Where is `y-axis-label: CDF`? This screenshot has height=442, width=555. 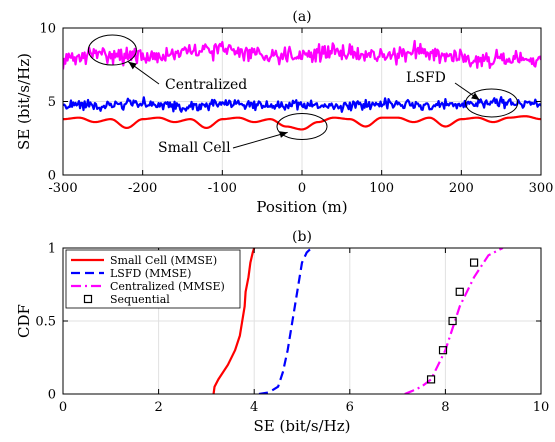
y-axis-label: CDF is located at coordinates (24, 321).